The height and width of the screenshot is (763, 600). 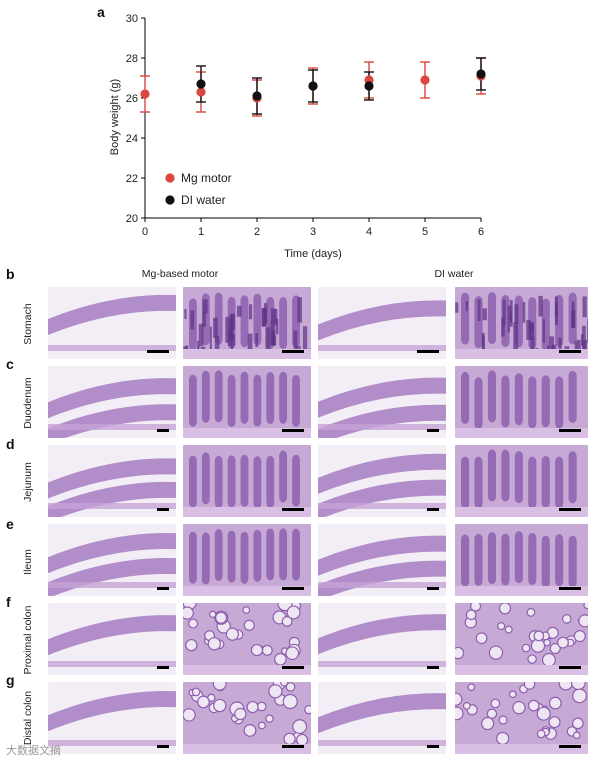 What do you see at coordinates (257, 232) in the screenshot?
I see `x-tick-label: 2` at bounding box center [257, 232].